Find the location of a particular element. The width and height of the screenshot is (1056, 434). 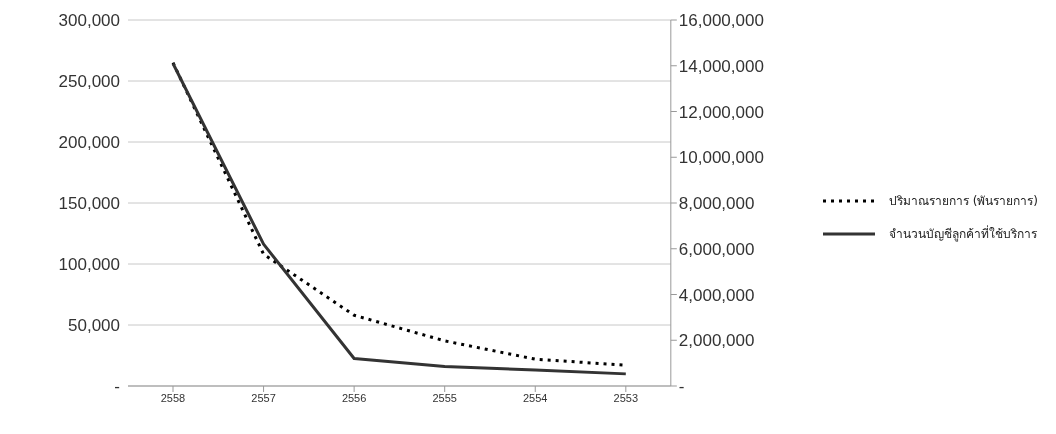

y-tick-label: 50,000 is located at coordinates (94, 326).